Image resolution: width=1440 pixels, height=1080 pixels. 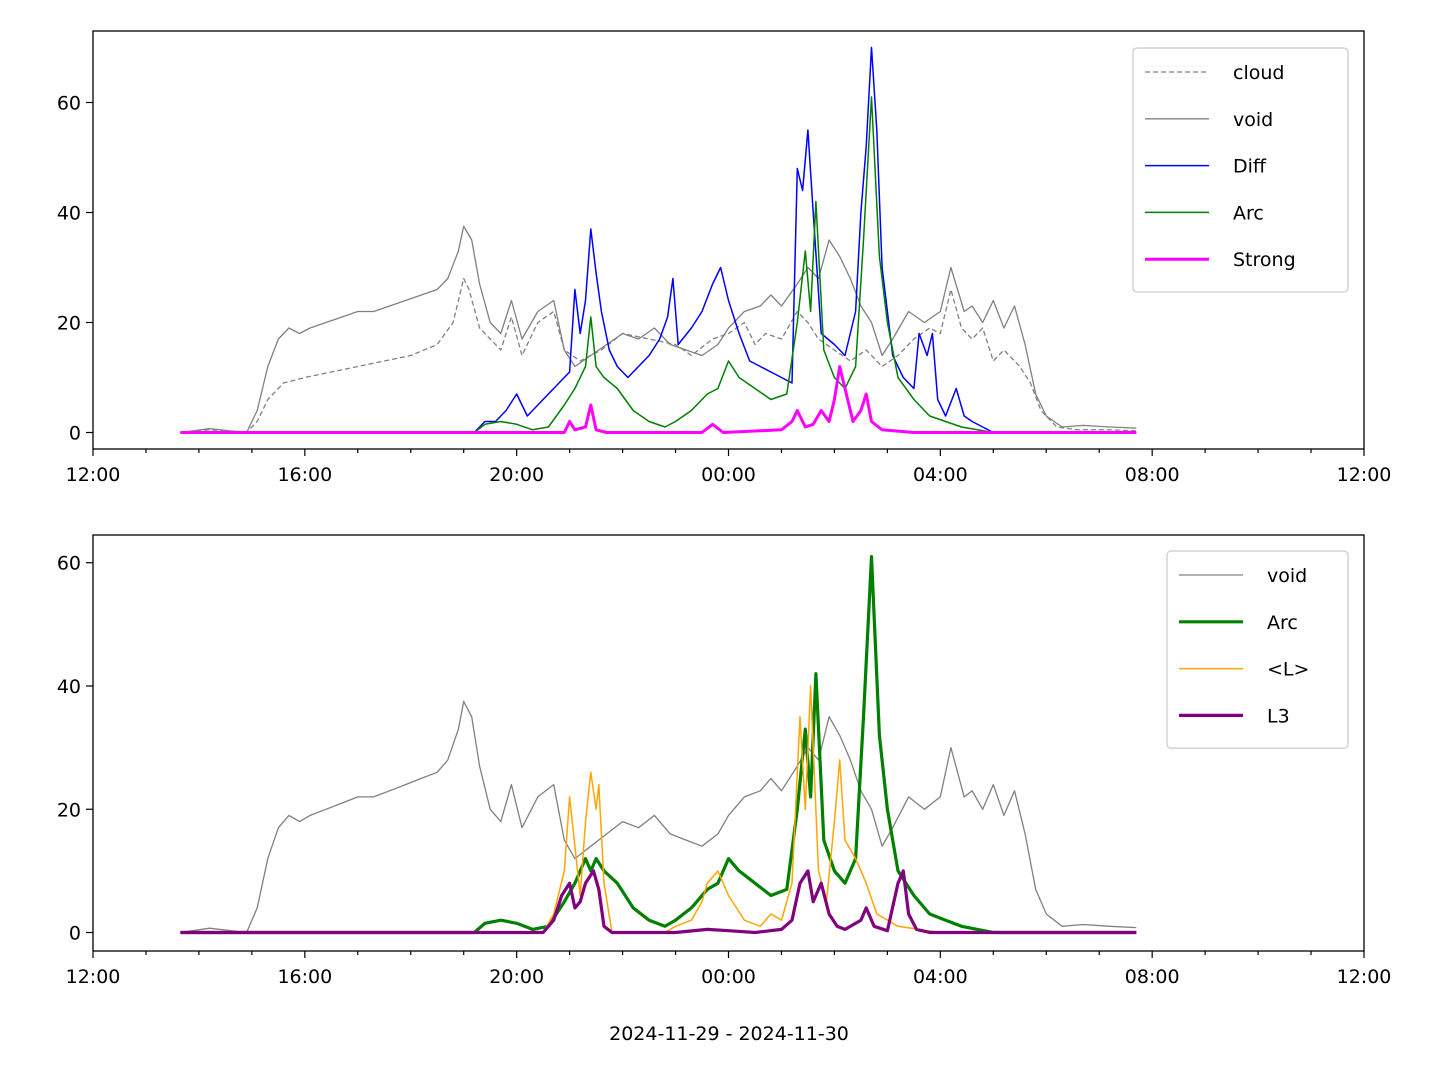 What do you see at coordinates (1278, 716) in the screenshot?
I see `legend-label-l3: L3` at bounding box center [1278, 716].